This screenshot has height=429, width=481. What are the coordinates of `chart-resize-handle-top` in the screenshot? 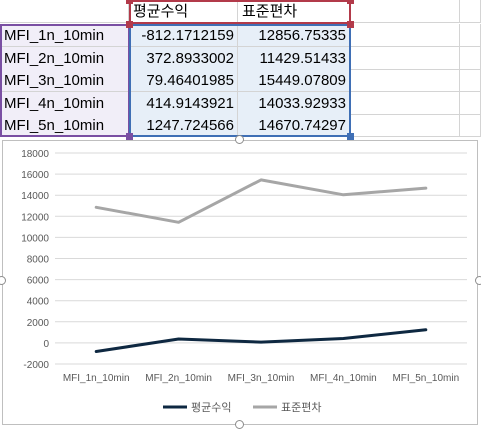 It's located at (239, 139).